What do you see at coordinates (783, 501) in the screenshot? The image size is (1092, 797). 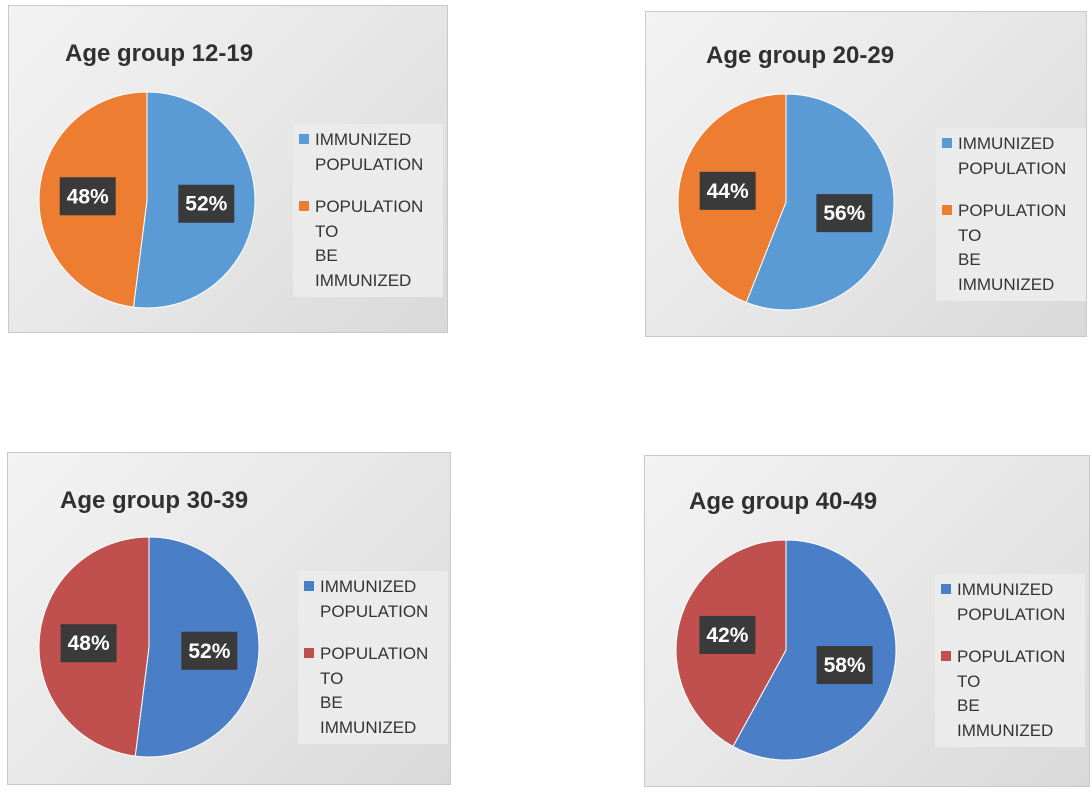 I see `chart-title: Age group 40-49` at bounding box center [783, 501].